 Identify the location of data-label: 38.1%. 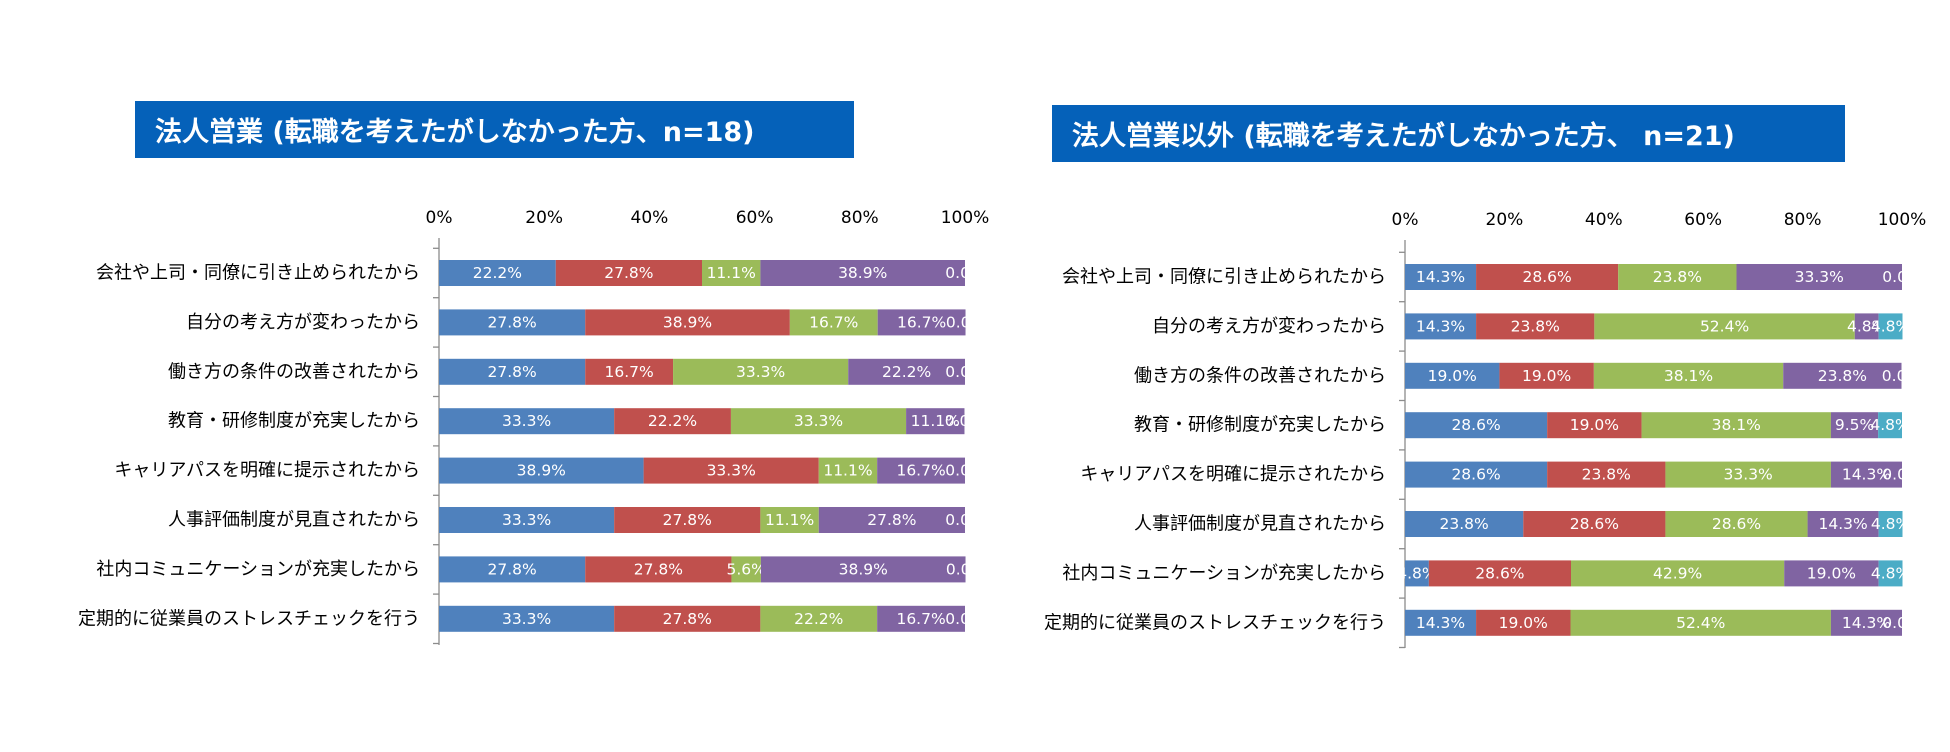
(1688, 376).